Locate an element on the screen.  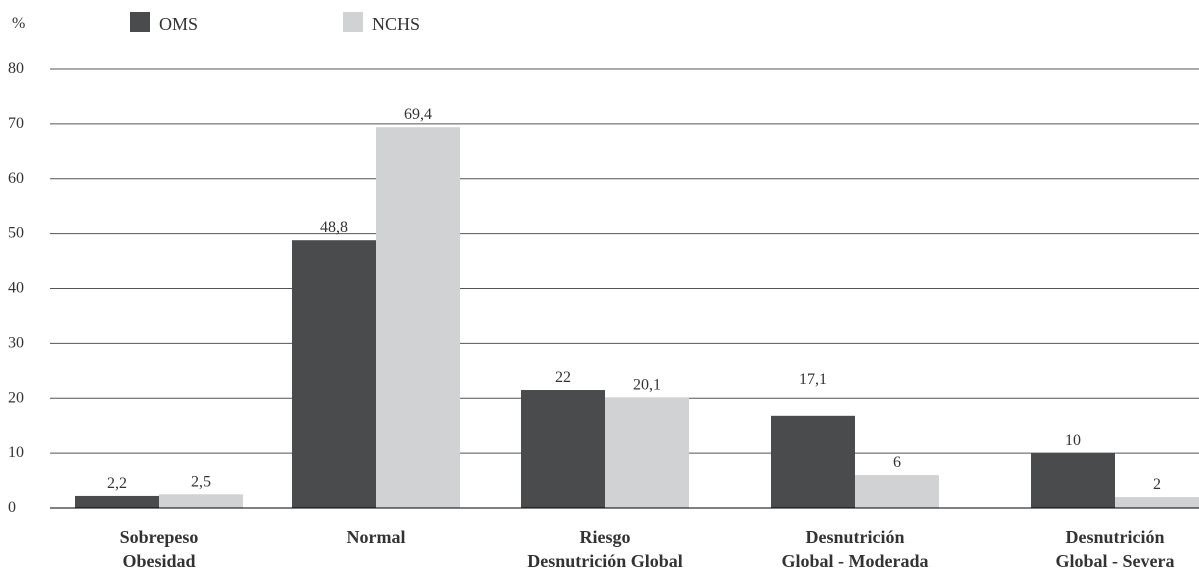
legend-swatch-oms is located at coordinates (140, 22).